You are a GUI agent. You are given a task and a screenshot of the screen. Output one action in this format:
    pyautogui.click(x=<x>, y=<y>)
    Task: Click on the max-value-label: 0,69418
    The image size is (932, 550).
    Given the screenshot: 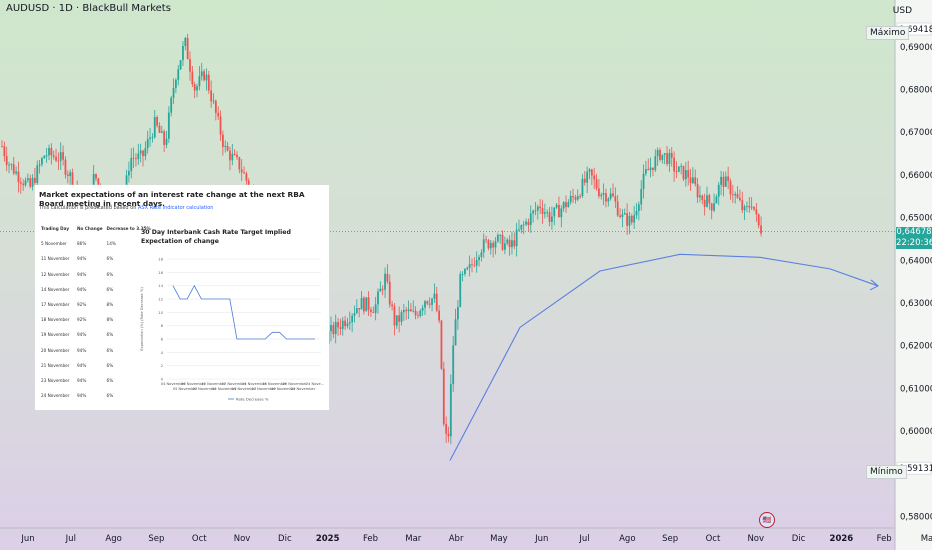 What is the action you would take?
    pyautogui.click(x=915, y=30)
    